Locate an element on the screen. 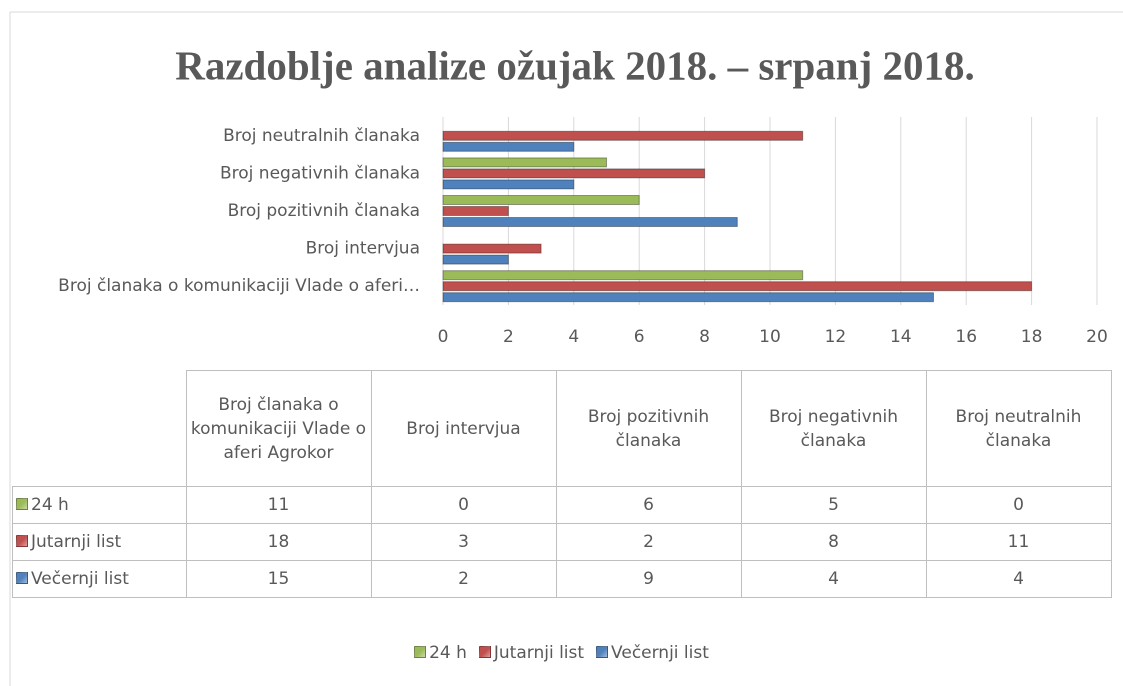 This screenshot has height=686, width=1123. x-tick-label: 0 is located at coordinates (443, 337).